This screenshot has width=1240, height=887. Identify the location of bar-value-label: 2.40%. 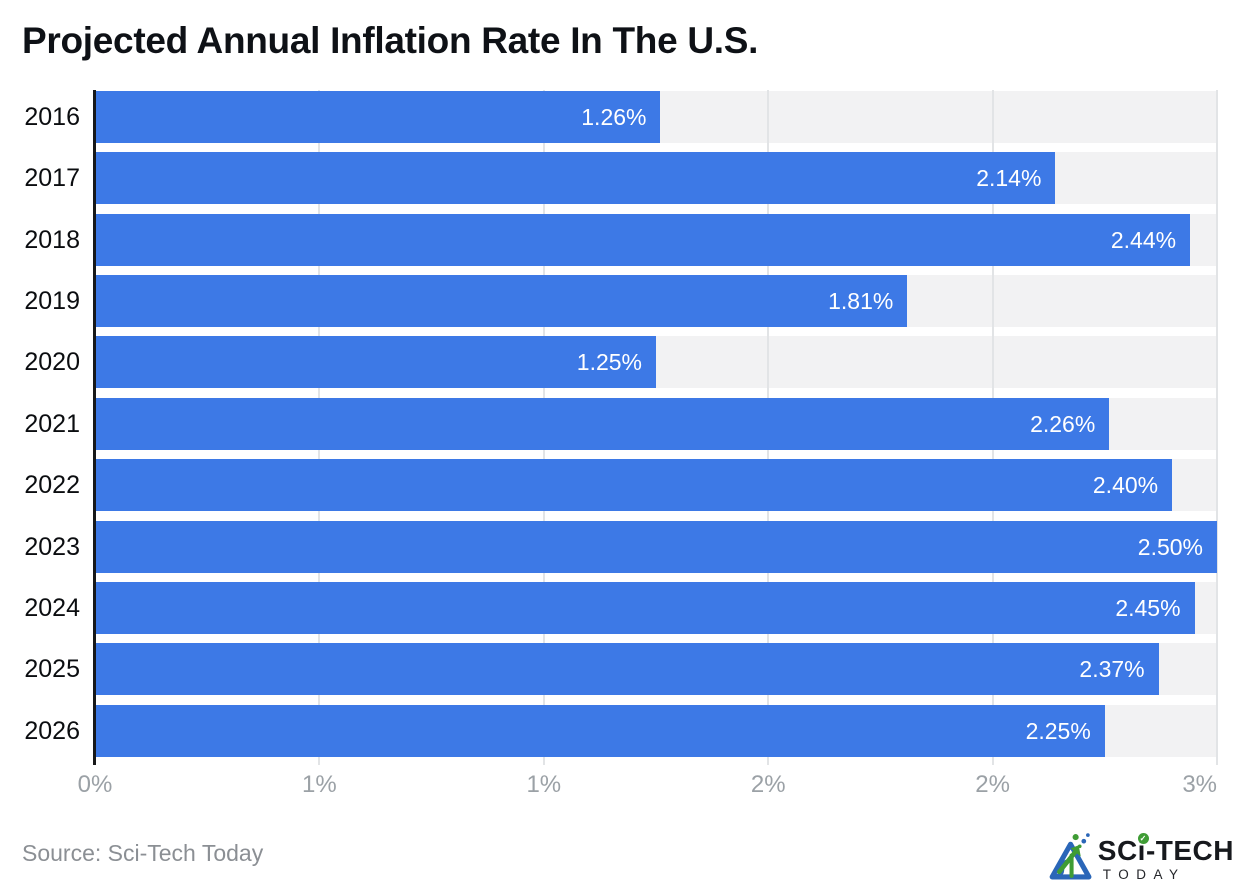
(1125, 485).